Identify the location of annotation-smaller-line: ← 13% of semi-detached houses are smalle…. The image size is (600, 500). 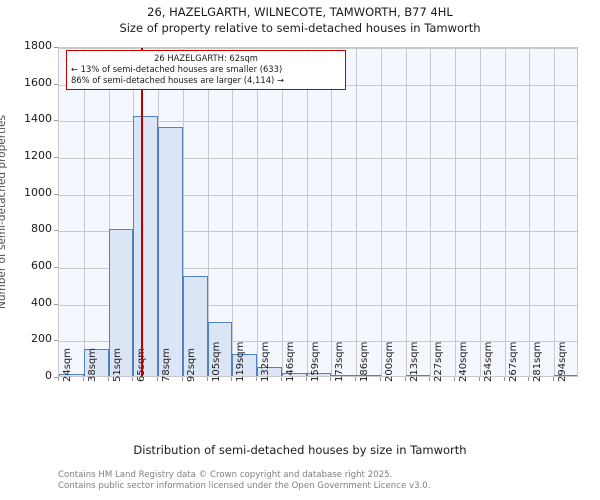
(177, 69).